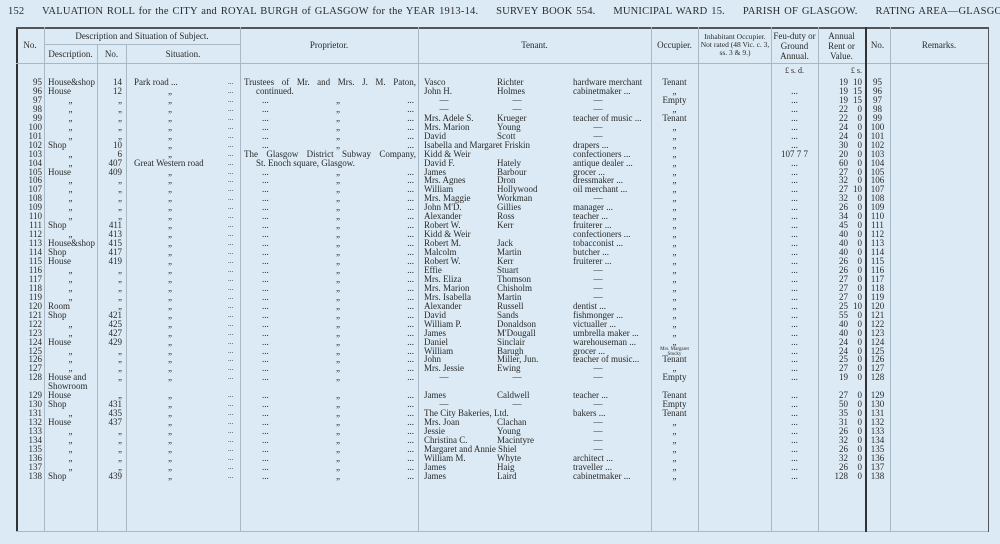  I want to click on tenant-surname: Clachan, so click(512, 422).